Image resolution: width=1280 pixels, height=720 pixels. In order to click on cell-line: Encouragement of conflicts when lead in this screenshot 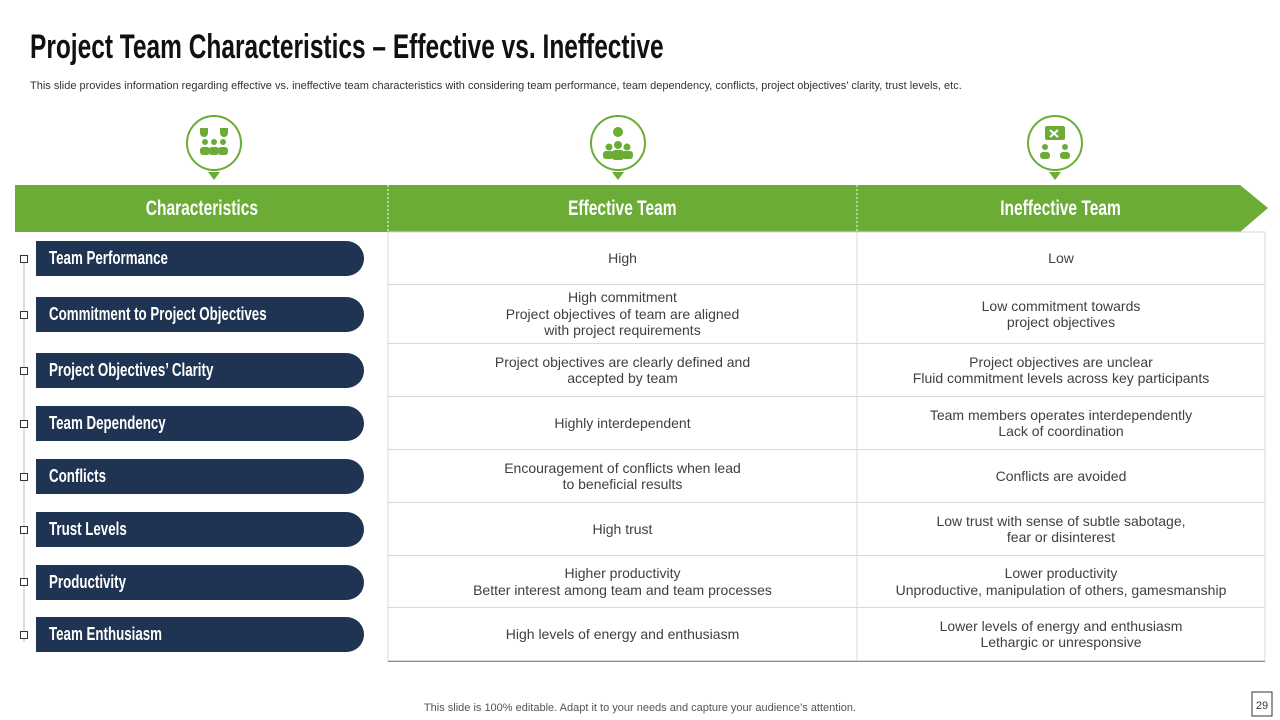, I will do `click(622, 467)`.